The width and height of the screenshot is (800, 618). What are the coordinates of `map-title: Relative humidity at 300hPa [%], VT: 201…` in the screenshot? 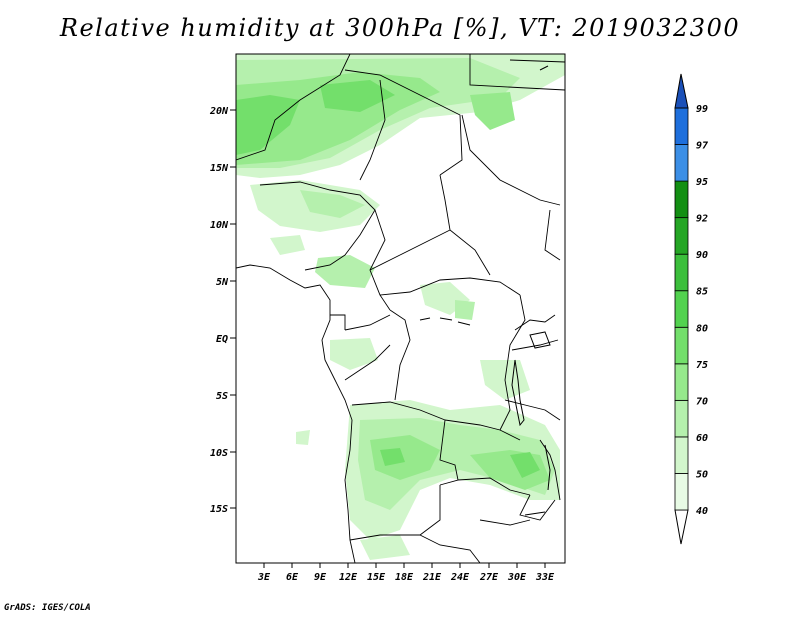 It's located at (400, 28).